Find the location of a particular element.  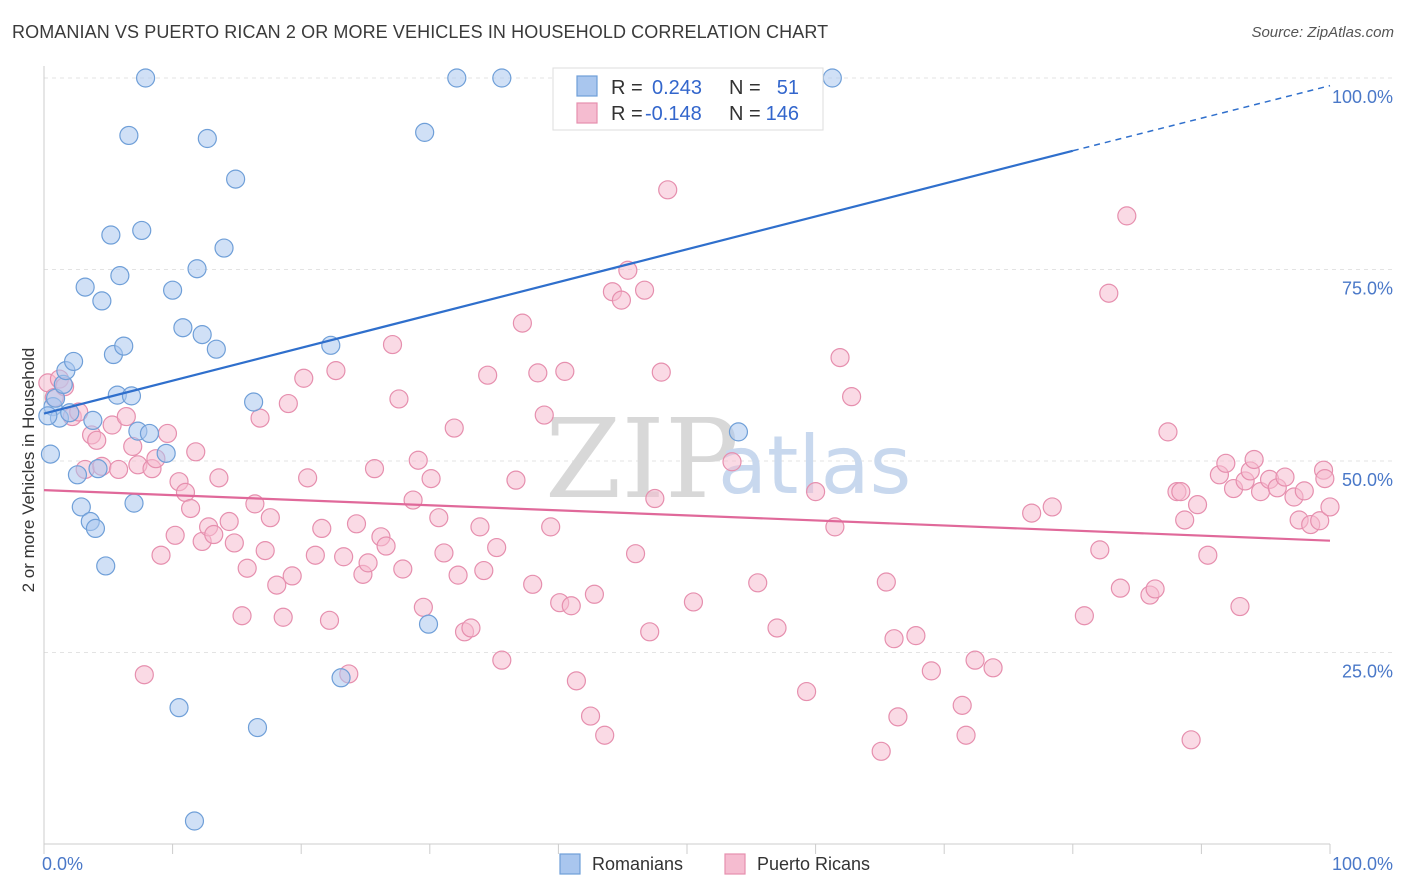

bottom-legend-puerto-ricans: Puerto Ricans is located at coordinates (813, 864).